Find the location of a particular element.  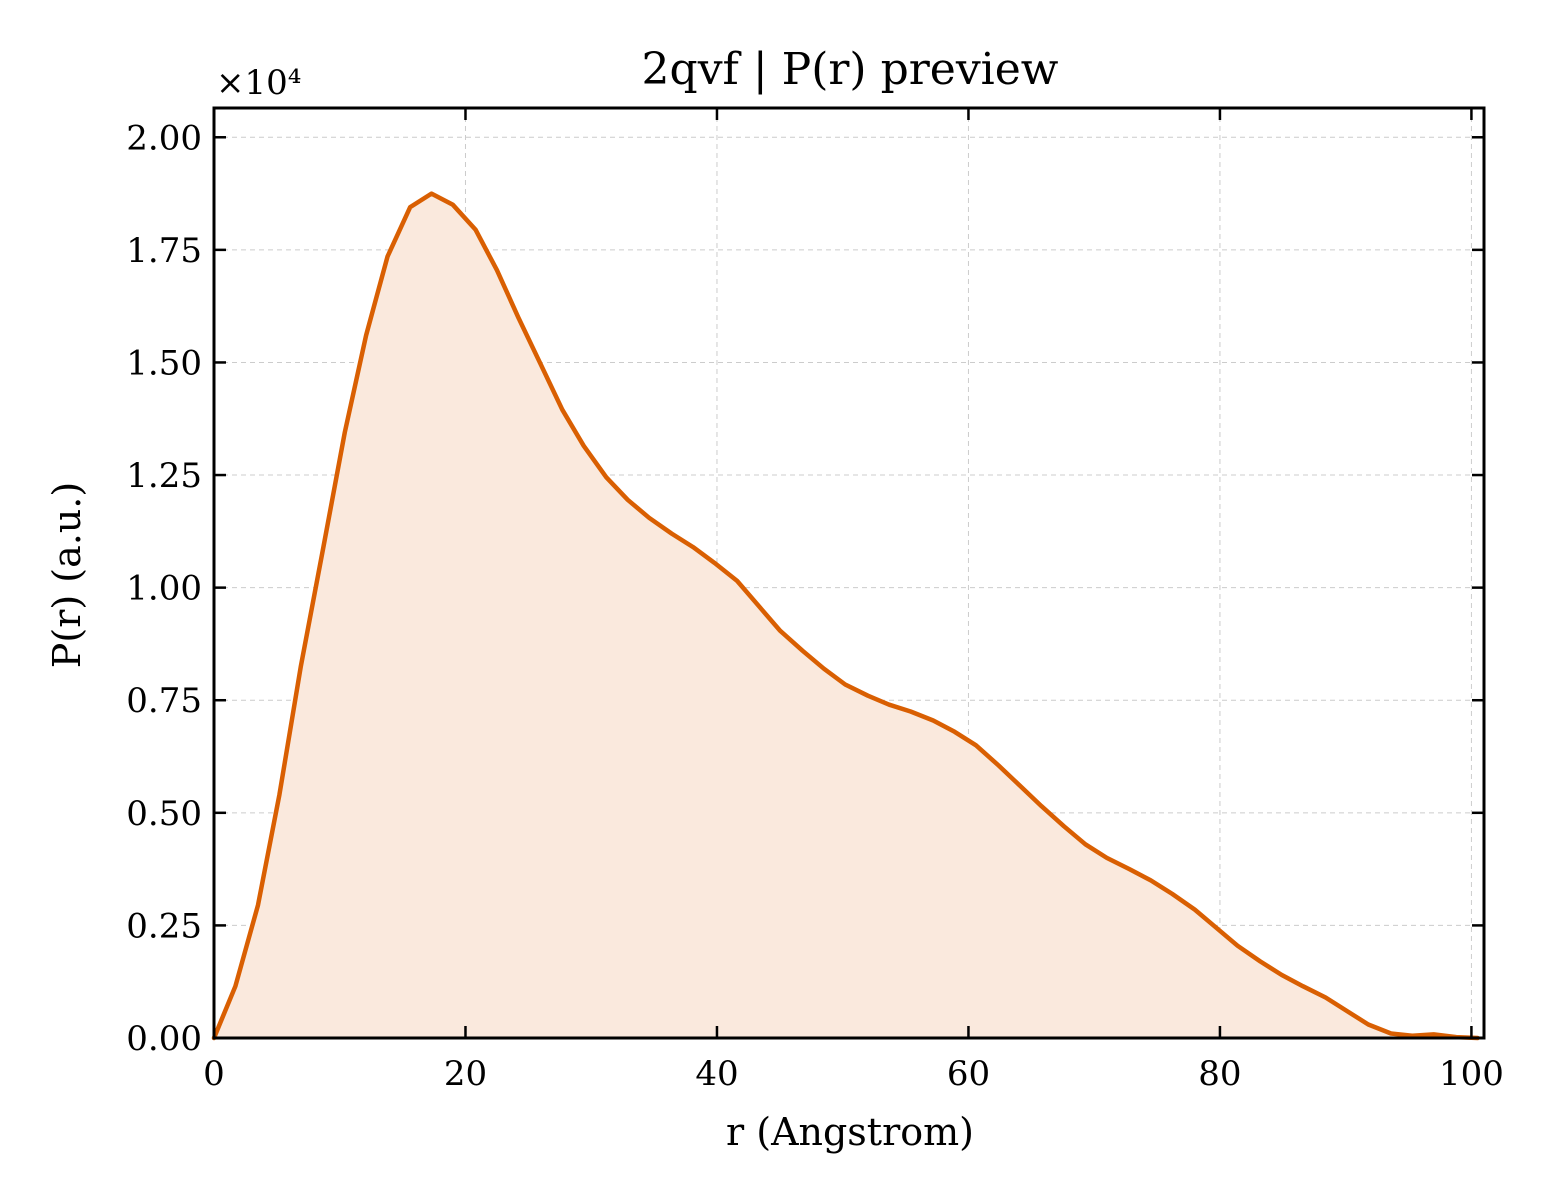

y-tick-labels: 0.00 0.25 0.50 0.75 1.00 1.25 1.50 1.75 2.00 is located at coordinates (164, 588).